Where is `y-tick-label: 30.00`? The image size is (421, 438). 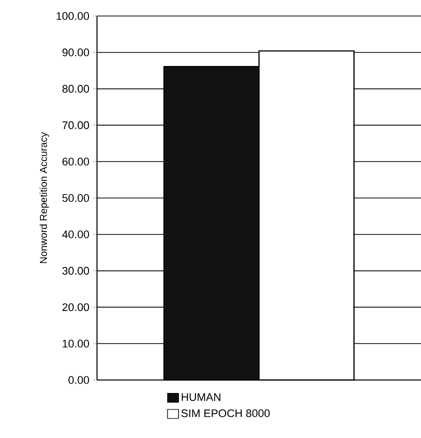 y-tick-label: 30.00 is located at coordinates (76, 270).